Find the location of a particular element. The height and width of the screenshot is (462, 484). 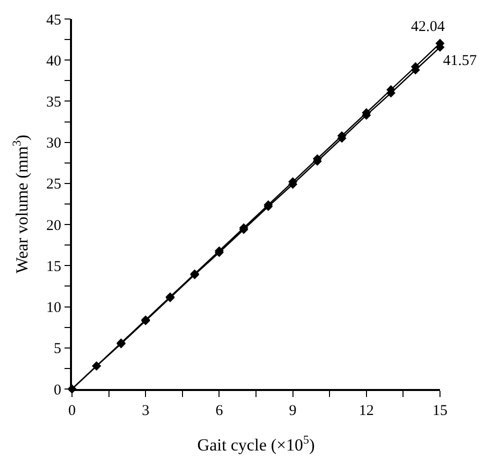

y-tick-label: 15 is located at coordinates (54, 266).